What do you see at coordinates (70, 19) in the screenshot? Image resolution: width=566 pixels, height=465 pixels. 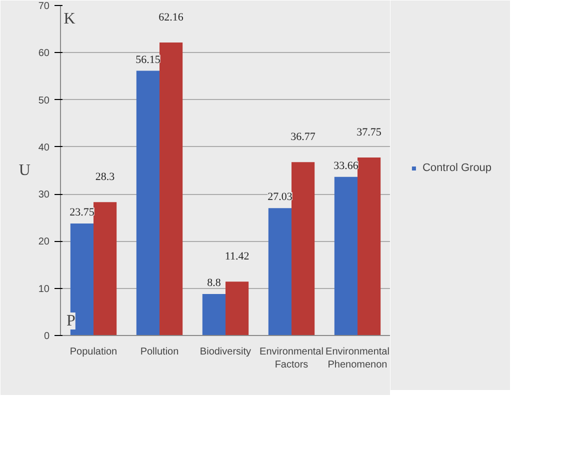 I see `annotation: K` at bounding box center [70, 19].